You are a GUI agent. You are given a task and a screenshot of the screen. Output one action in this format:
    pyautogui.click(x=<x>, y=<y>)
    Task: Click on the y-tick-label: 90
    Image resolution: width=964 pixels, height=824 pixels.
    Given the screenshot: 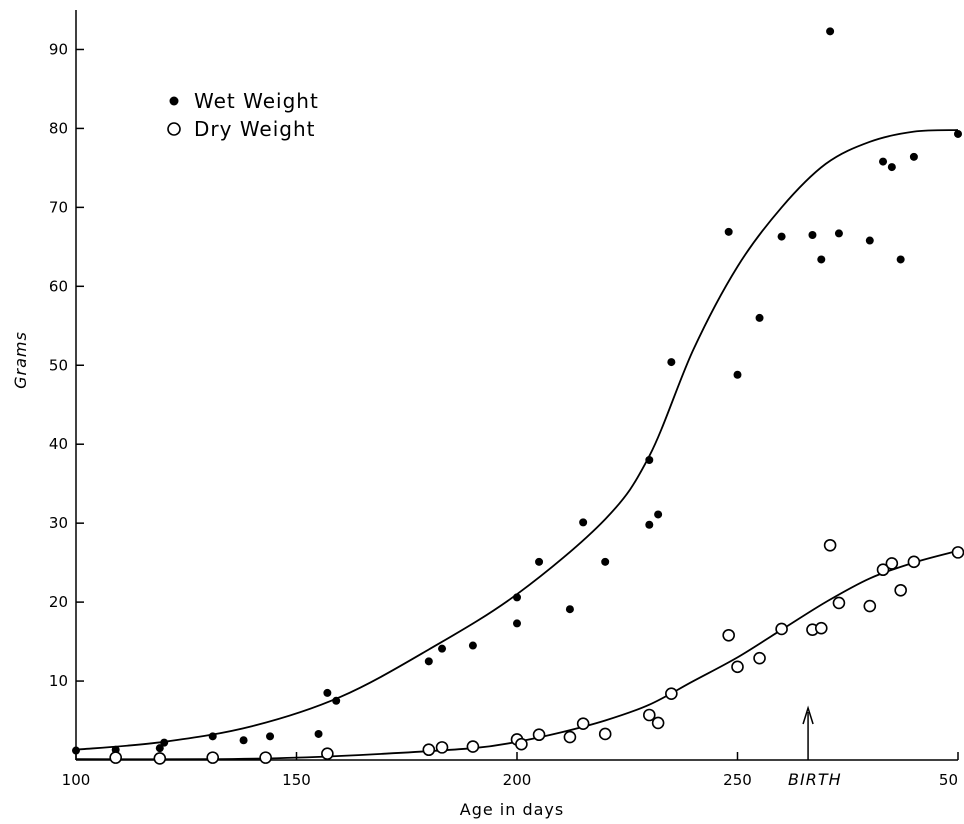 What is the action you would take?
    pyautogui.click(x=58, y=49)
    